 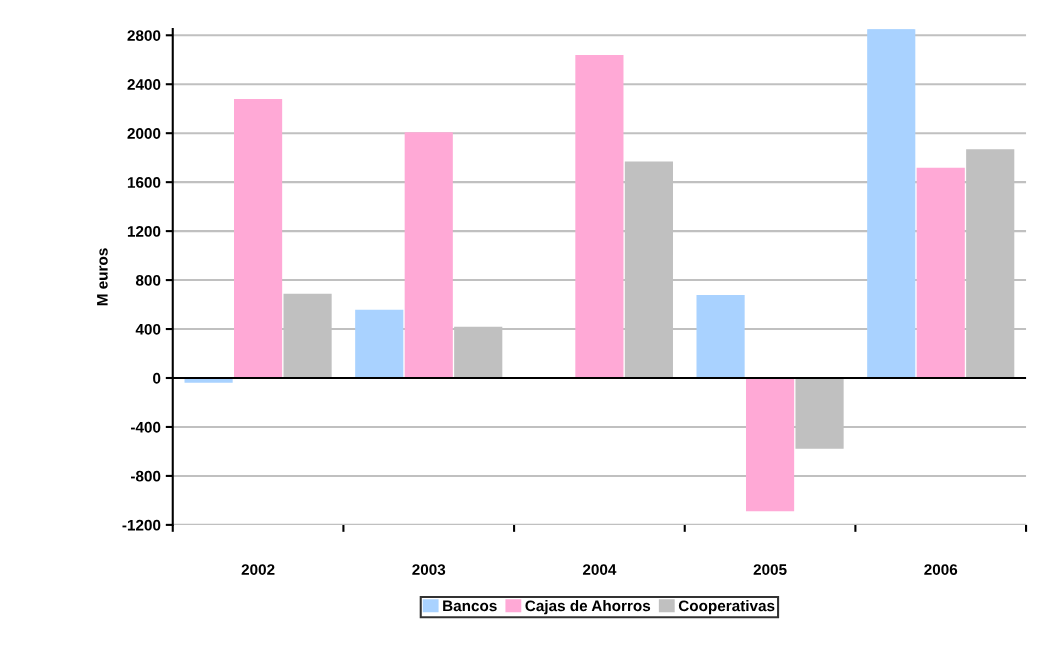 What do you see at coordinates (144, 84) in the screenshot?
I see `y-tick-label: 2400` at bounding box center [144, 84].